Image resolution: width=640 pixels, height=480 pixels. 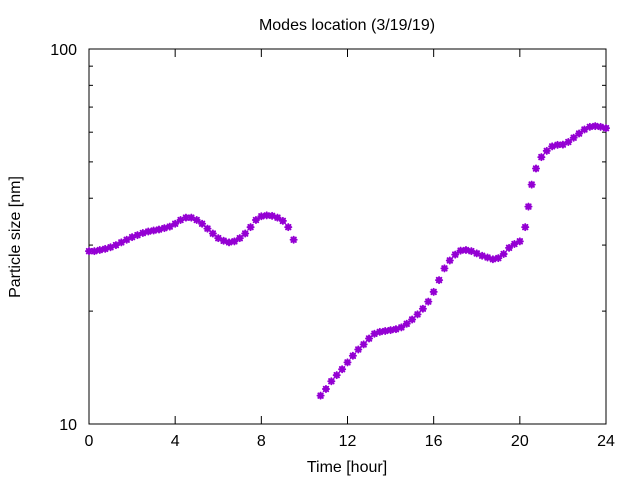 What do you see at coordinates (63, 50) in the screenshot?
I see `y-tick-label: 100` at bounding box center [63, 50].